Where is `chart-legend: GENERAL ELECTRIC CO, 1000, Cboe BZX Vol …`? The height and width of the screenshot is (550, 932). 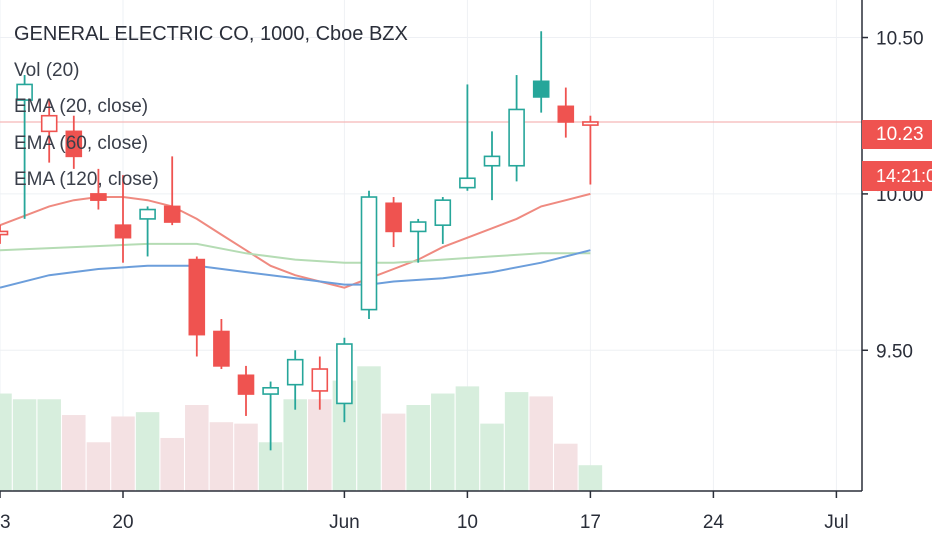 chart-legend: GENERAL ELECTRIC CO, 1000, Cboe BZX Vol … is located at coordinates (211, 113).